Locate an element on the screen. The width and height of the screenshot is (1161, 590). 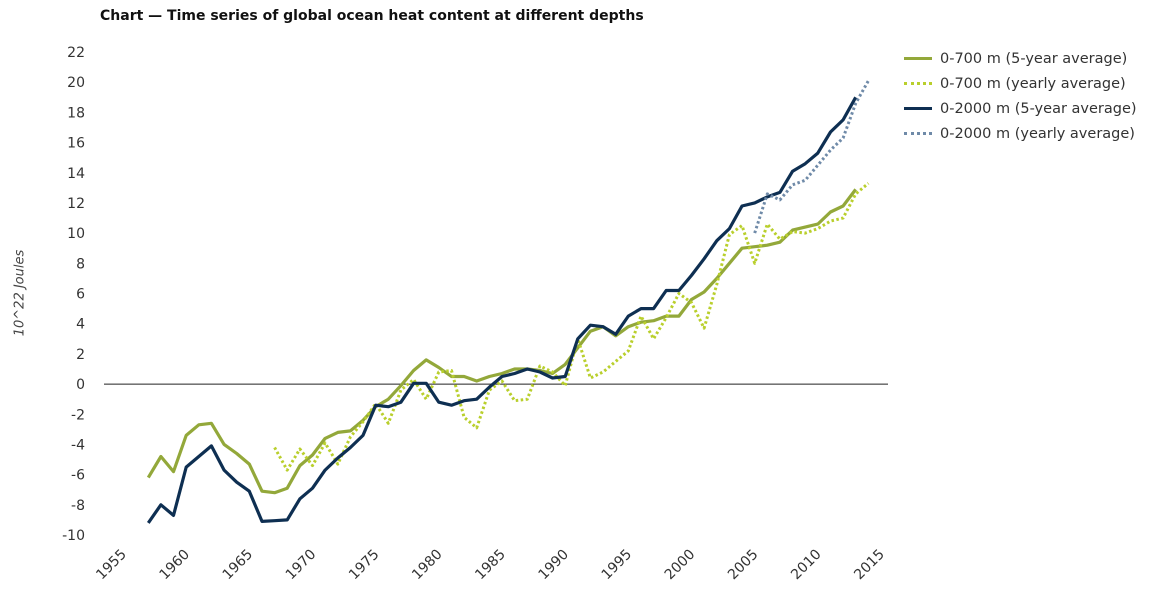
legend-item: 0-700 m (yearly average) is located at coordinates (1020, 83).